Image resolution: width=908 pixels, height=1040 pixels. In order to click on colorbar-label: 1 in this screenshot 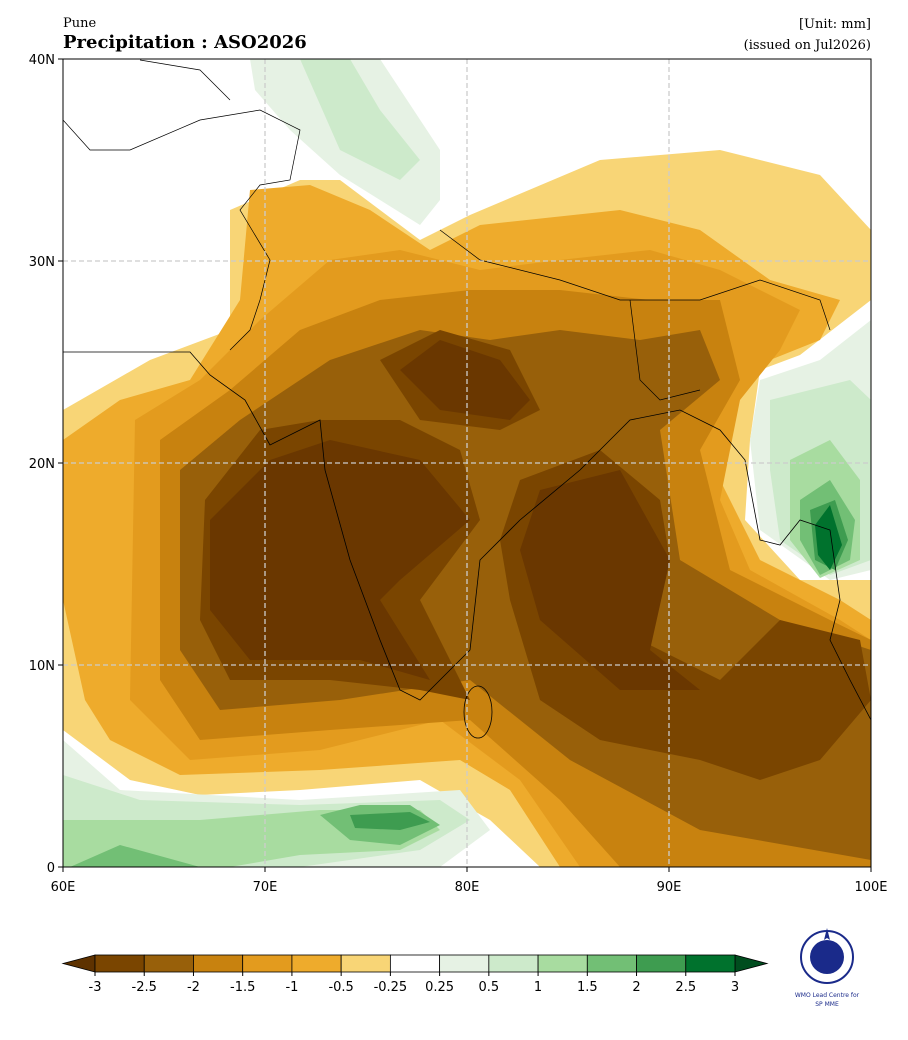, I will do `click(538, 987)`.